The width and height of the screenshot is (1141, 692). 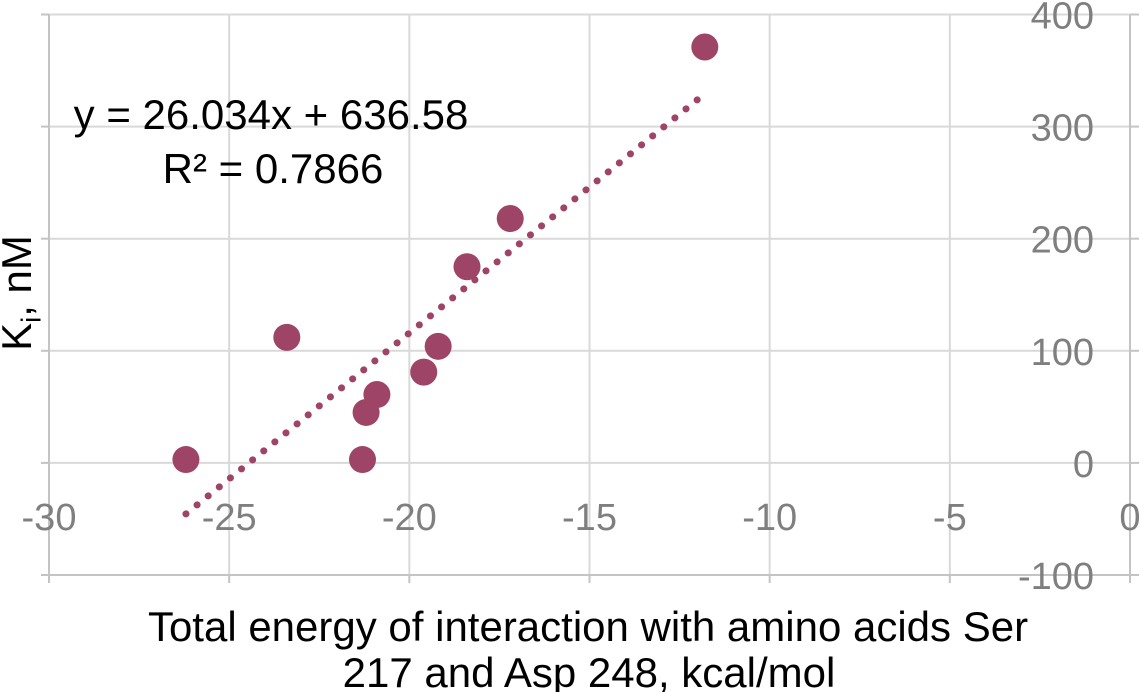 What do you see at coordinates (1083, 465) in the screenshot?
I see `y-tick-label: 0` at bounding box center [1083, 465].